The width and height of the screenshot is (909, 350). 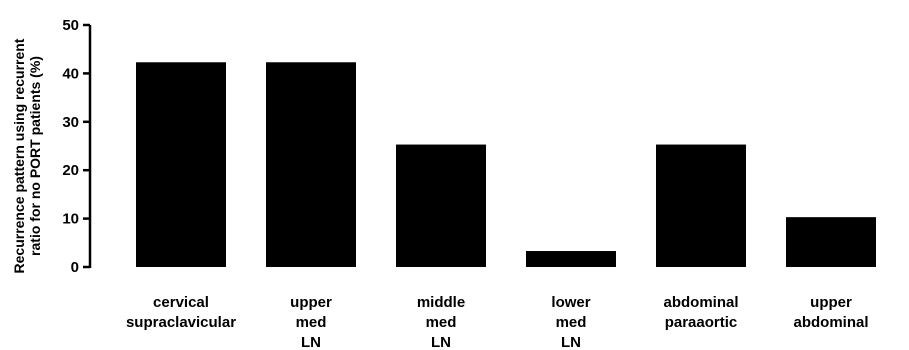 I want to click on x-category-label: middle med LN, so click(x=441, y=322).